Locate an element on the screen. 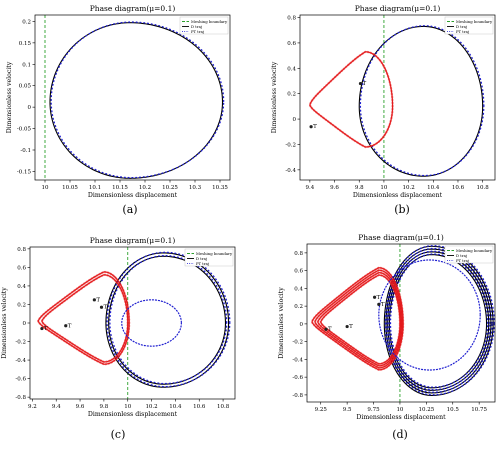 This screenshot has width=500, height=453. plot-area: TT is located at coordinates (396, 97).